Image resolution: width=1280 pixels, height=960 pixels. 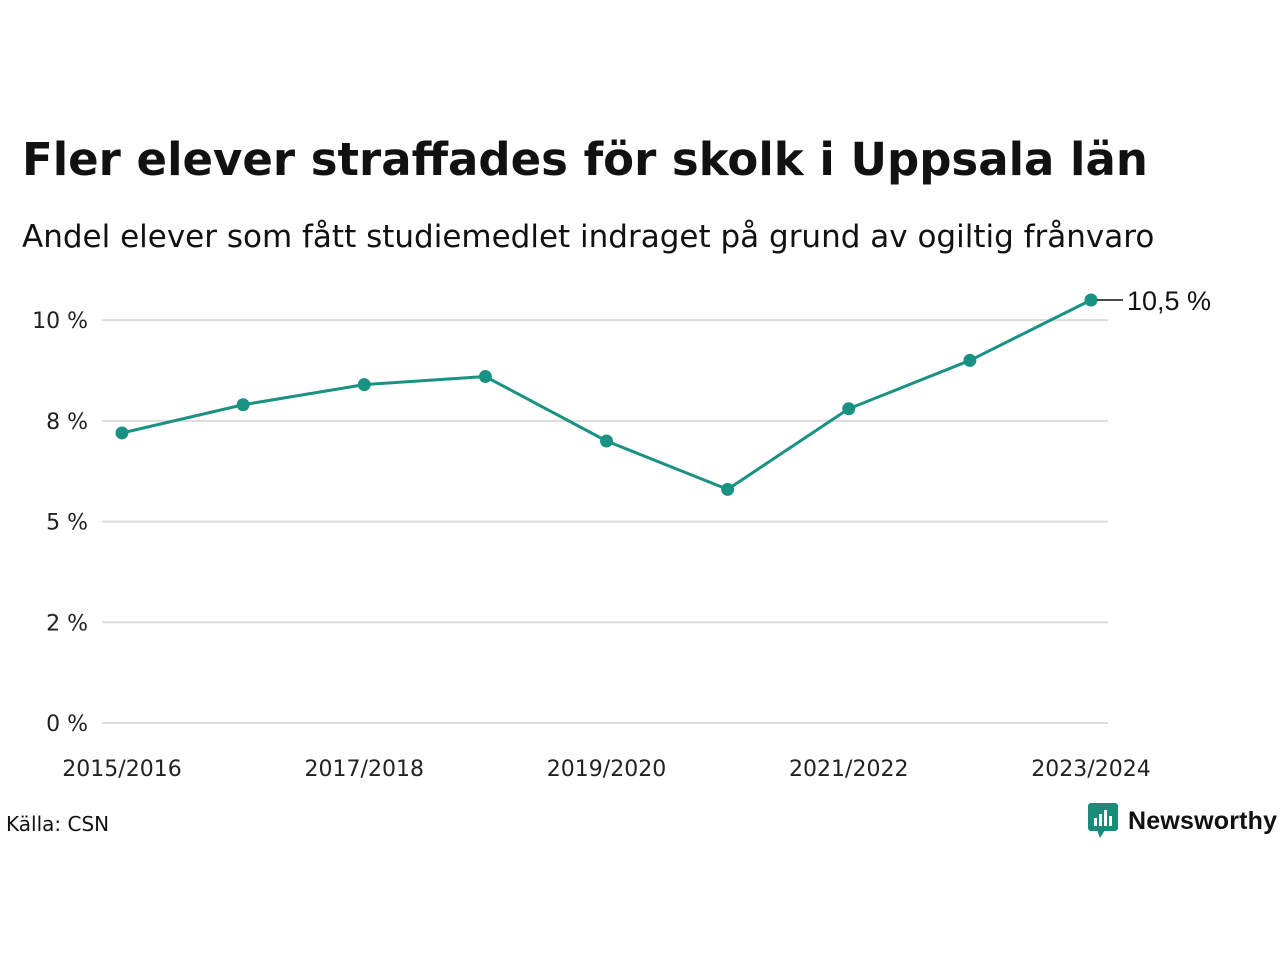 I want to click on y-tick-label: 10 %, so click(x=60, y=321).